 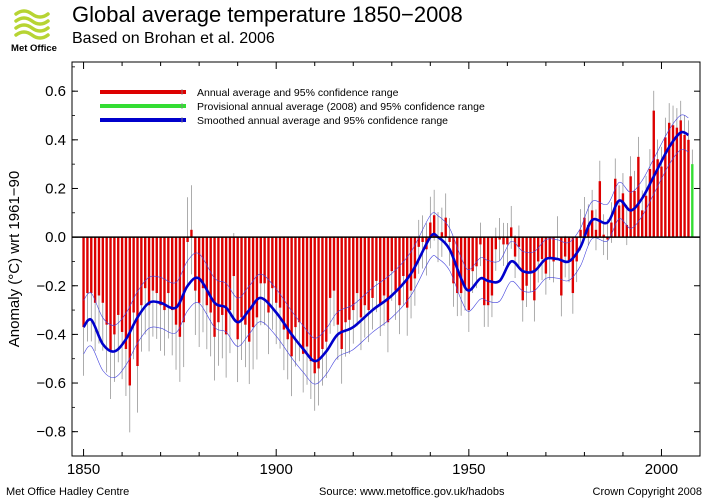 What do you see at coordinates (51, 334) in the screenshot?
I see `y-tick-label: −0.4` at bounding box center [51, 334].